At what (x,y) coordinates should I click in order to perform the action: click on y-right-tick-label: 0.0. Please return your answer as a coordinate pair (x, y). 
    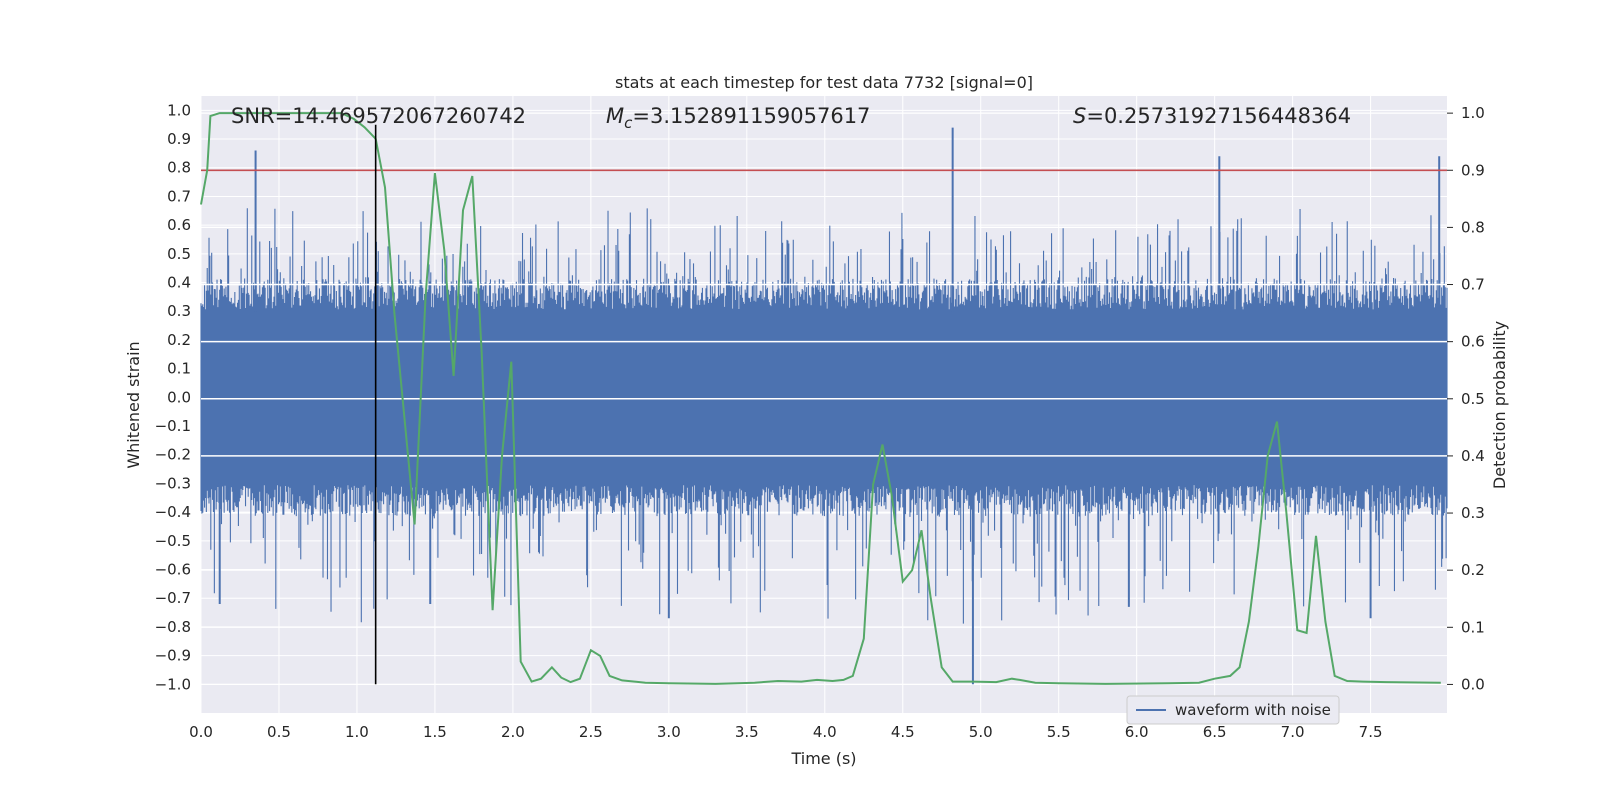
    Looking at the image, I should click on (1473, 684).